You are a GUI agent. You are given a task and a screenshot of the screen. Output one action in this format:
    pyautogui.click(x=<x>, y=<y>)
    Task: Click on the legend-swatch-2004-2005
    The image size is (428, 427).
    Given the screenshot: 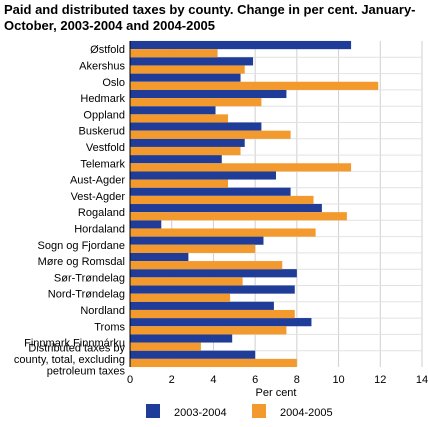 What is the action you would take?
    pyautogui.click(x=259, y=411)
    